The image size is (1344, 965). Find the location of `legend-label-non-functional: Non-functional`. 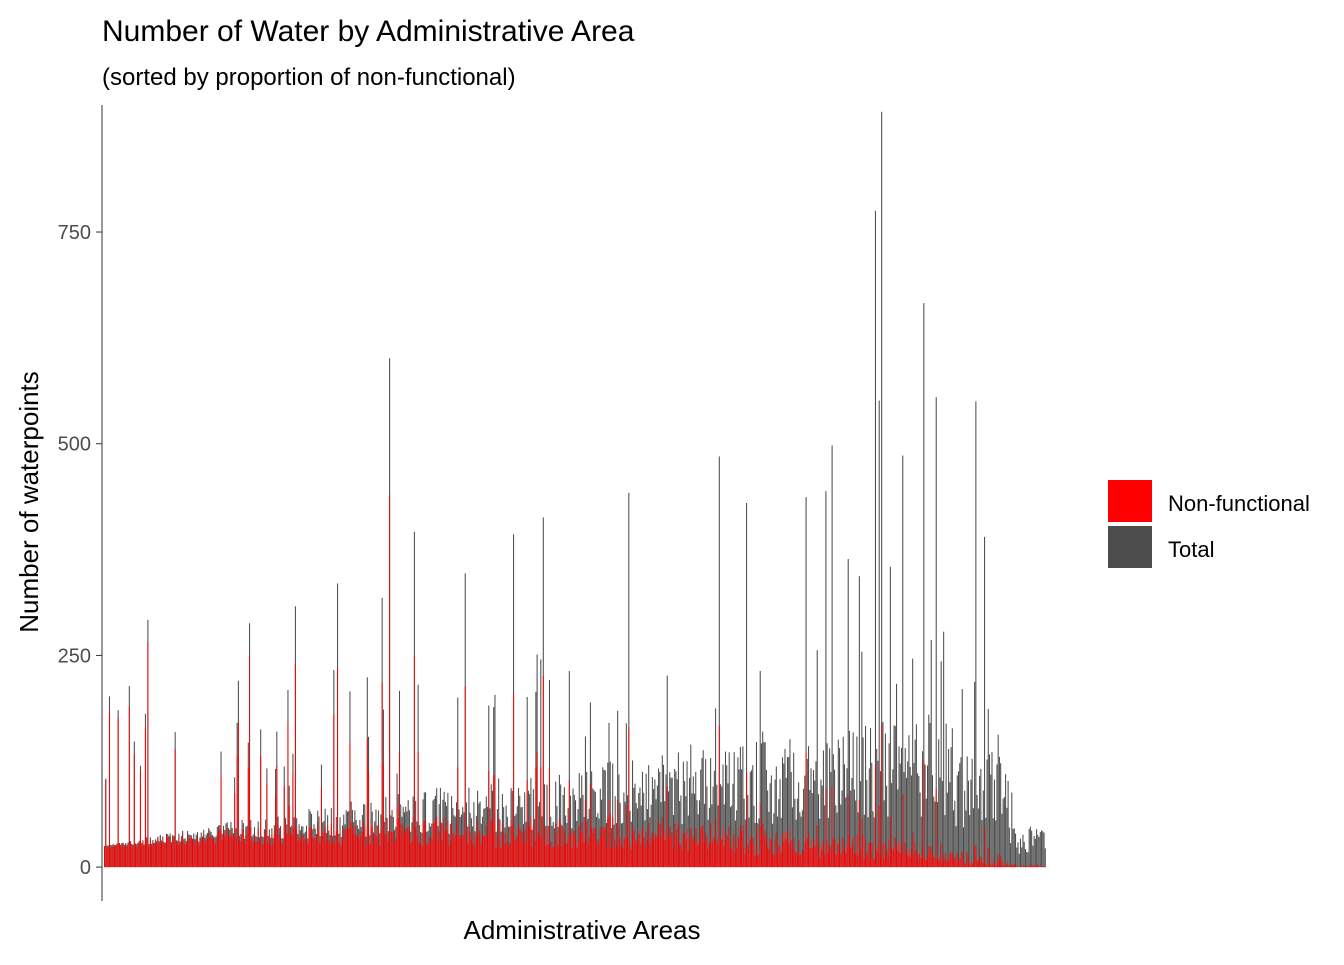

legend-label-non-functional: Non-functional is located at coordinates (1239, 503).